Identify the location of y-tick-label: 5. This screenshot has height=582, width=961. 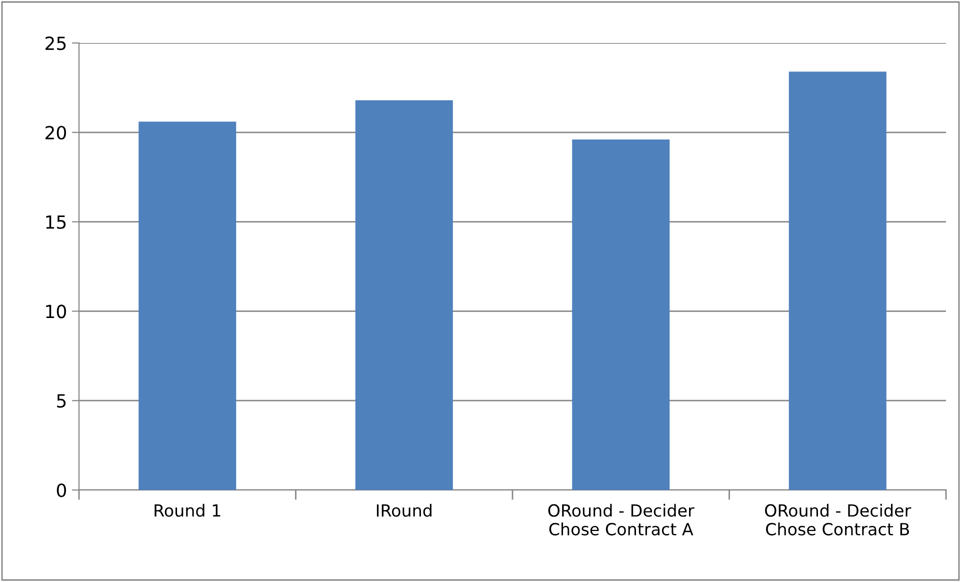
(61, 401).